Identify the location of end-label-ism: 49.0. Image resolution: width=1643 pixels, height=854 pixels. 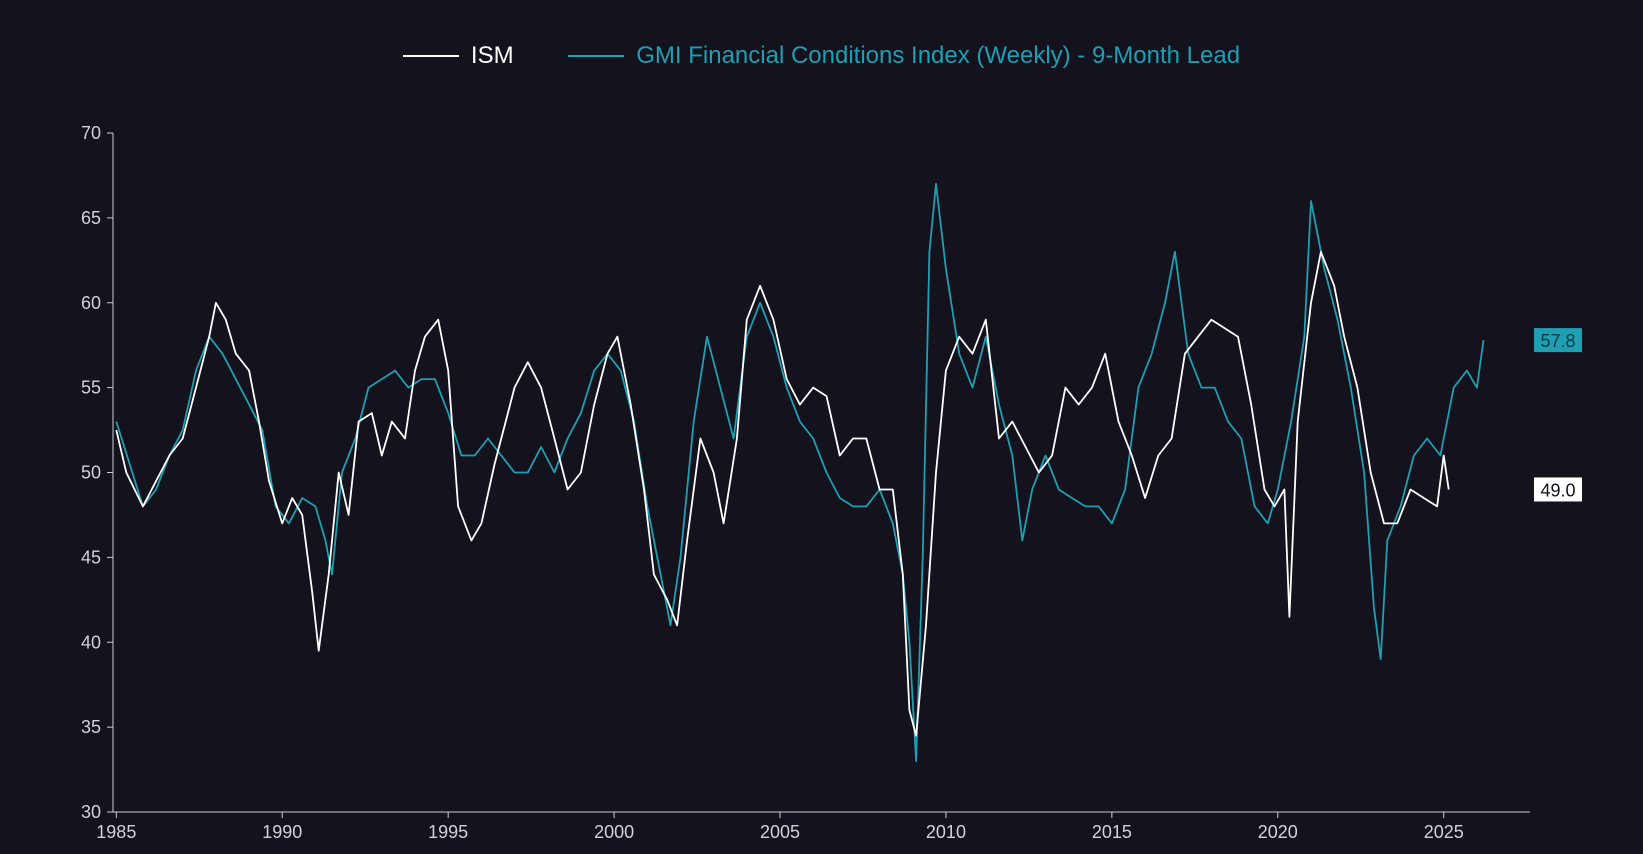
(1557, 490).